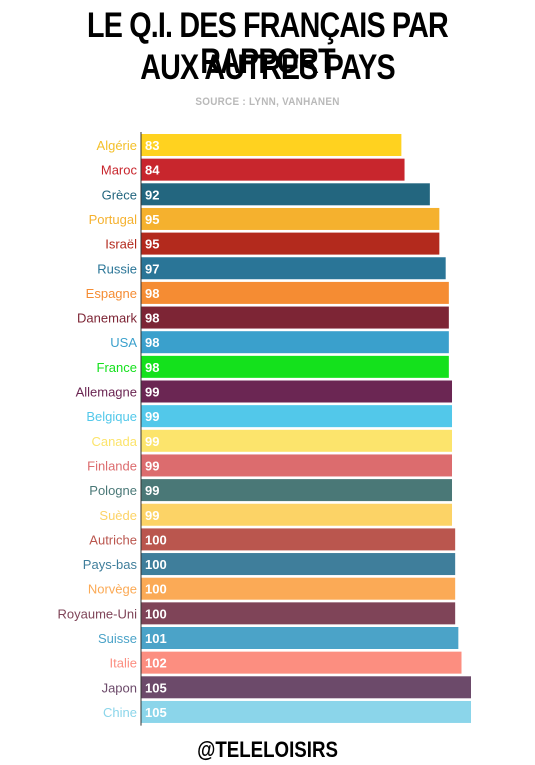 This screenshot has width=535, height=765. What do you see at coordinates (298, 613) in the screenshot?
I see `bar-royaume-uni` at bounding box center [298, 613].